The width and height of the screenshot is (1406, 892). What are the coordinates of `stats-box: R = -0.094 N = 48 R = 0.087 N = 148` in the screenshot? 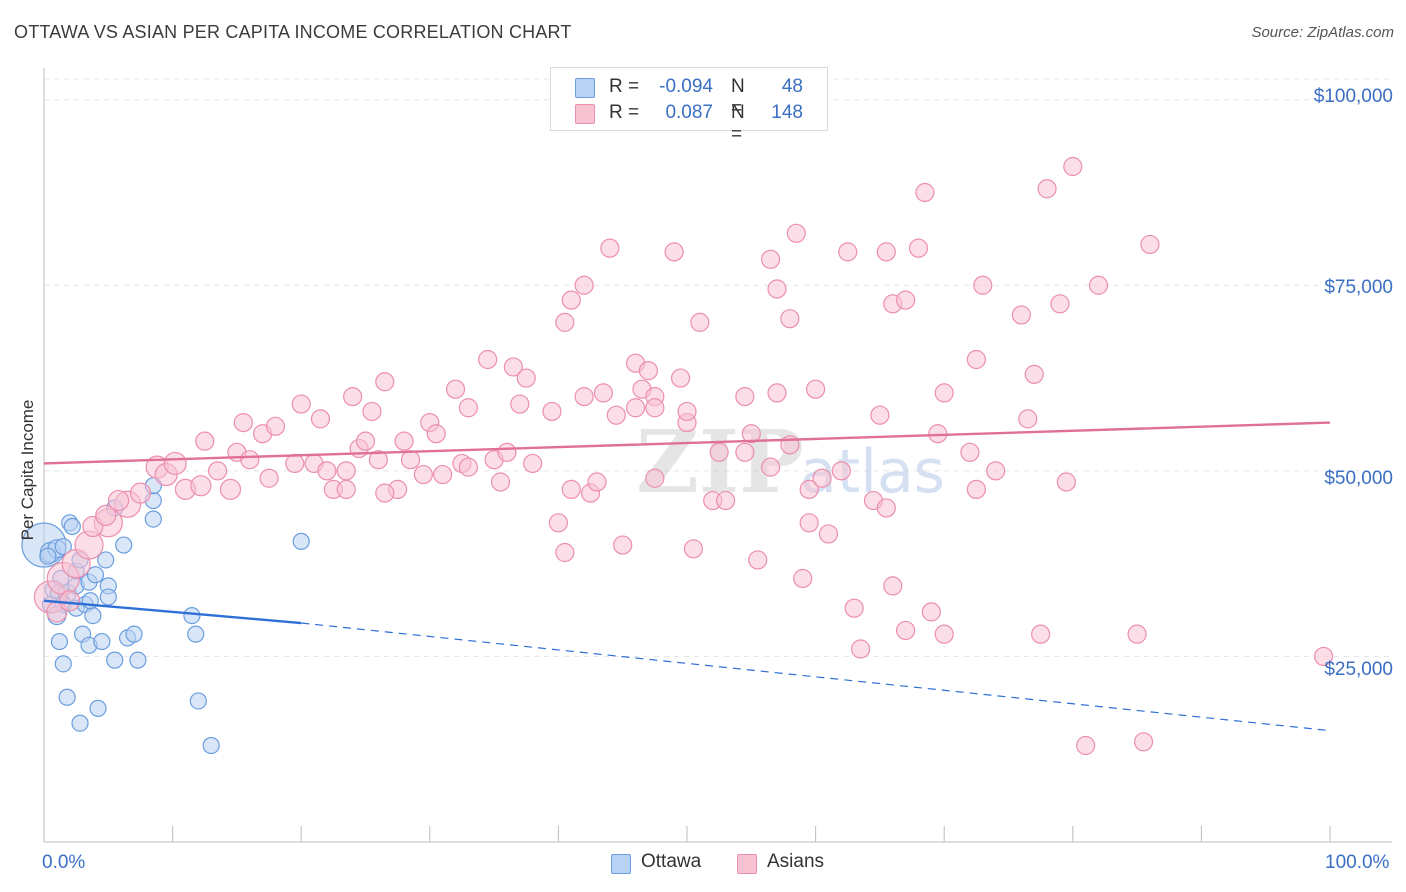 It's located at (689, 106).